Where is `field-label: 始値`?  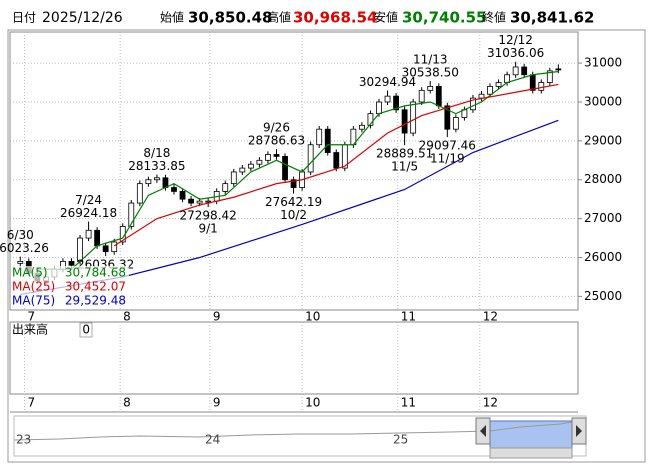 field-label: 始値 is located at coordinates (172, 17).